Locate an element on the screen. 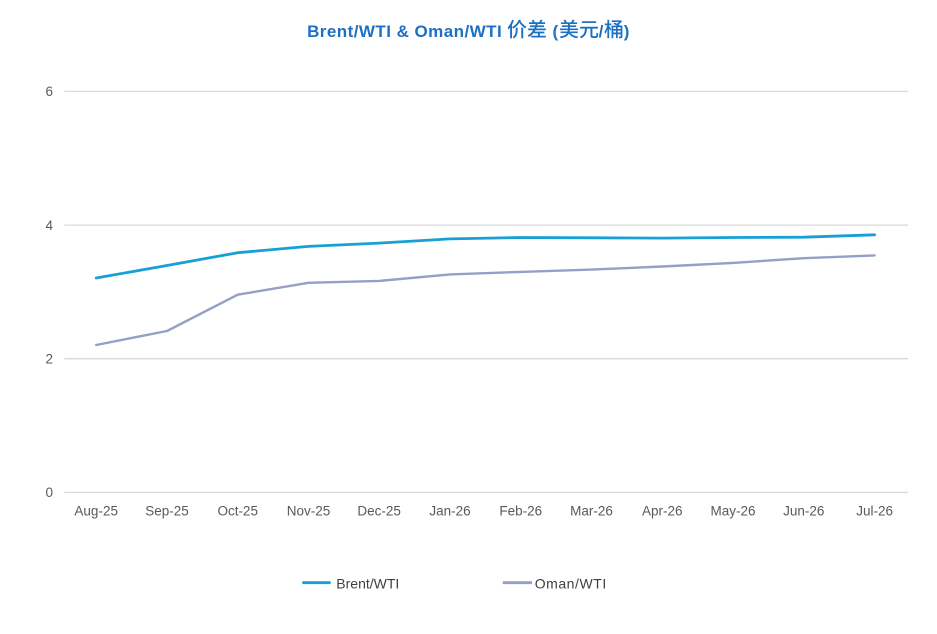  svg-text: Sep-25 is located at coordinates (167, 511).